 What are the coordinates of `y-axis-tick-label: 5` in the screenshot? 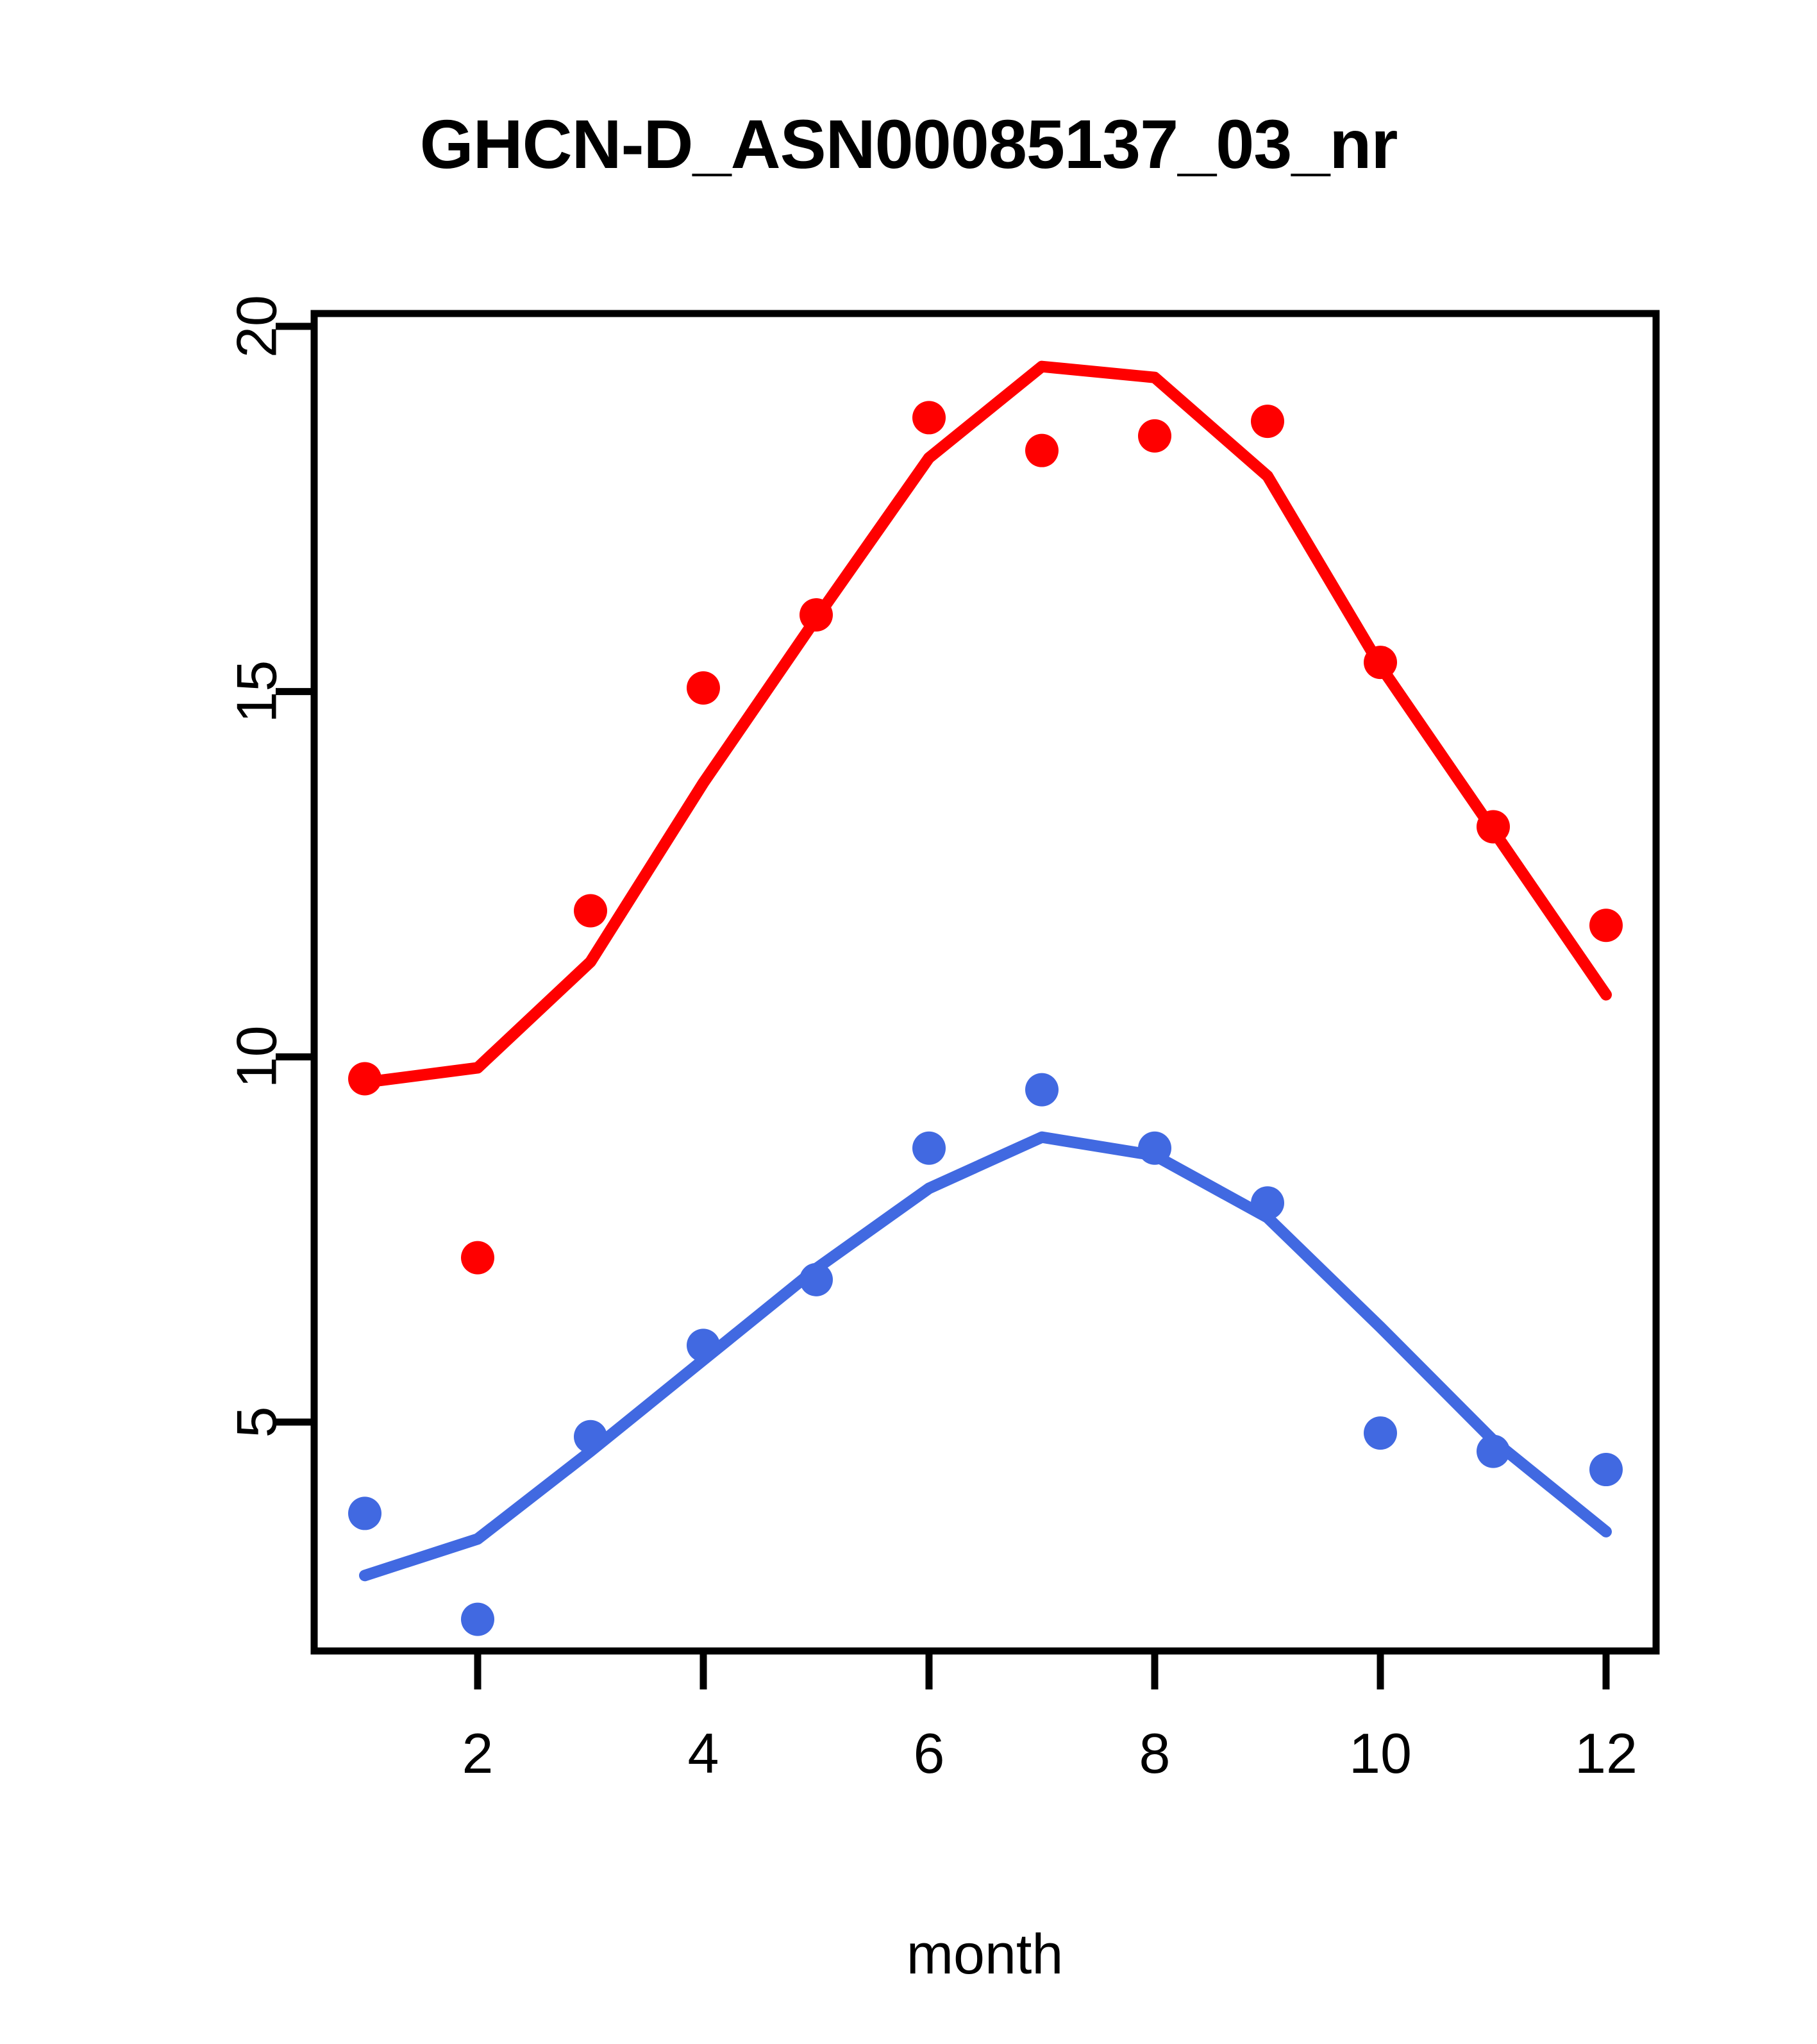 It's located at (257, 1422).